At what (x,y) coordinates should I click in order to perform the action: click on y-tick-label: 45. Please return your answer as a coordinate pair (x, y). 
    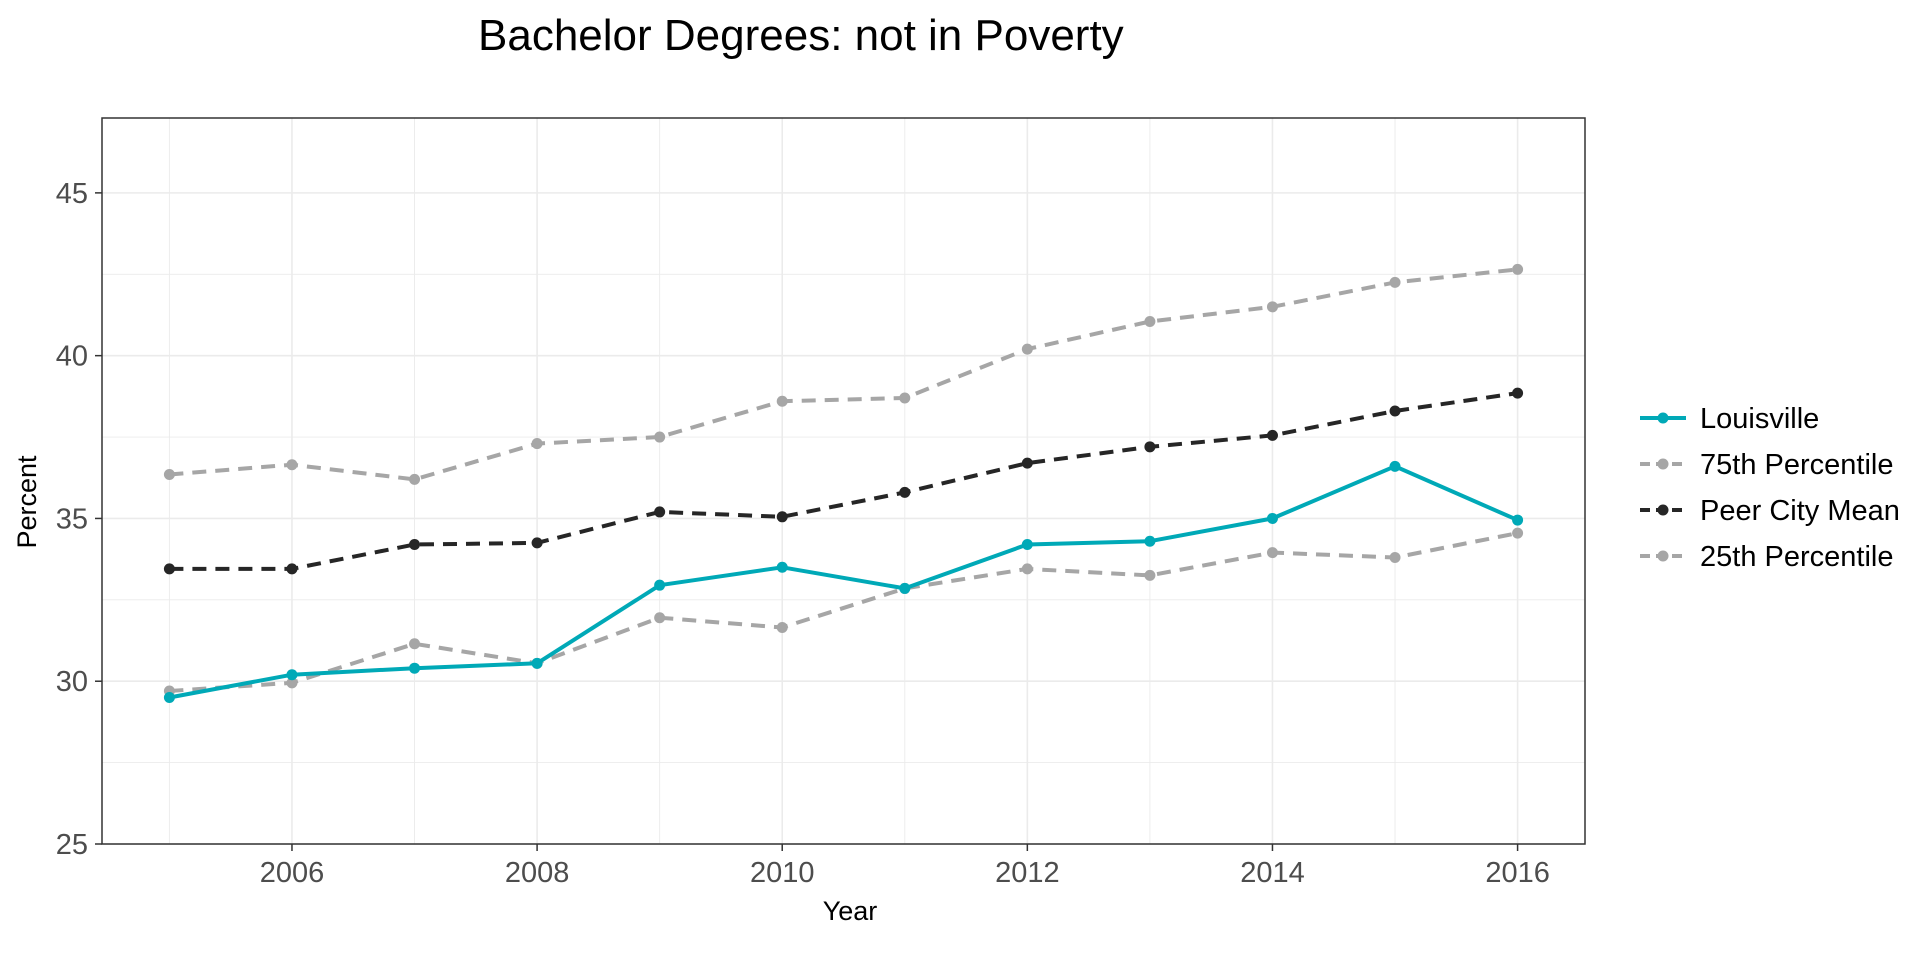
    Looking at the image, I should click on (72, 194).